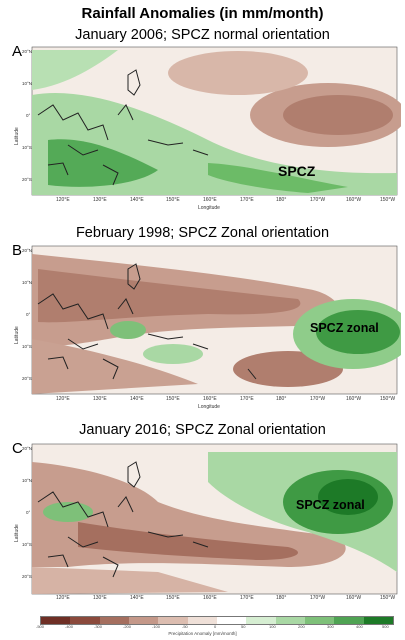 This screenshot has height=640, width=405. What do you see at coordinates (202, 13) in the screenshot?
I see `figure-title: Rainfall Anomalies (in mm/month)` at bounding box center [202, 13].